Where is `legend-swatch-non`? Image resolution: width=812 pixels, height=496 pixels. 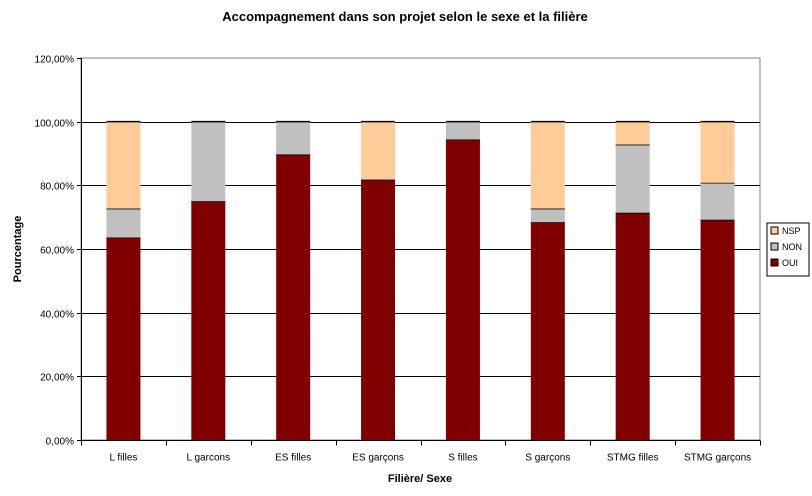 legend-swatch-non is located at coordinates (774, 246).